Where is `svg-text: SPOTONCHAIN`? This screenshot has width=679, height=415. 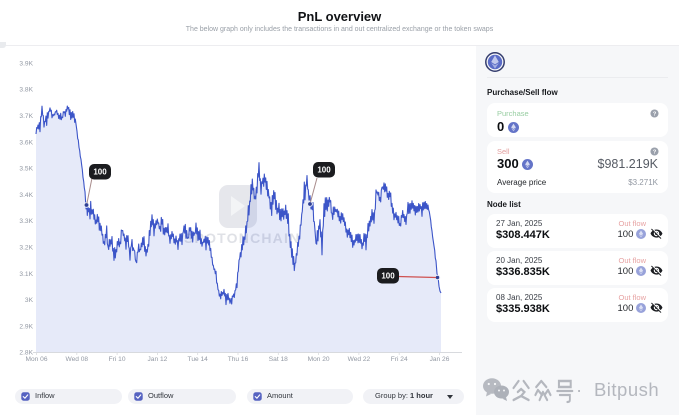
svg-text: SPOTONCHAIN is located at coordinates (242, 238).